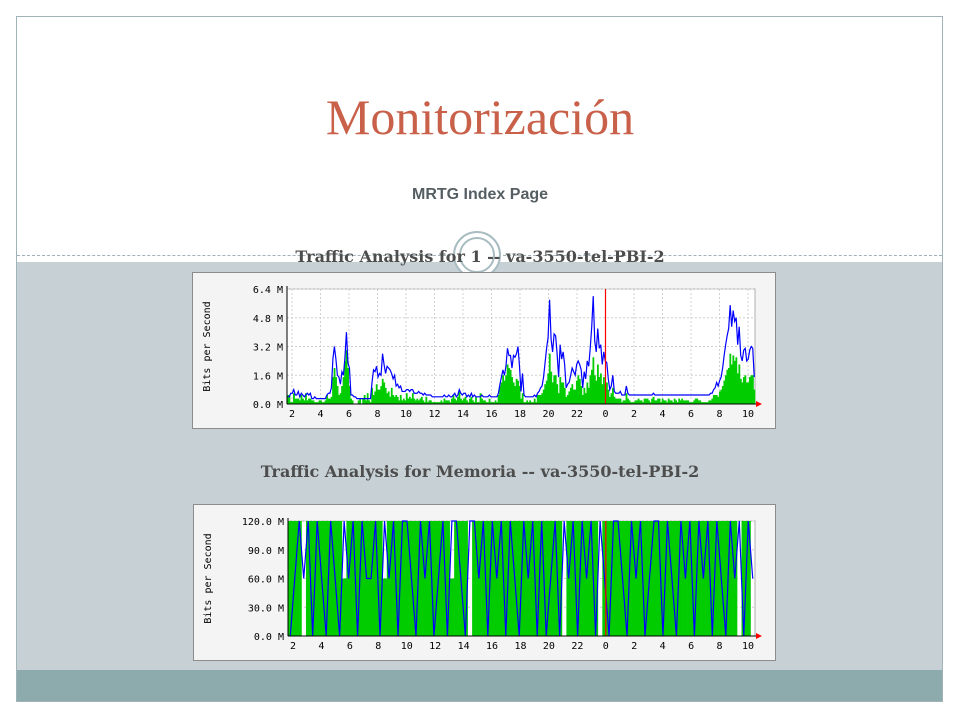 The image size is (960, 720). What do you see at coordinates (520, 646) in the screenshot?
I see `chart-2-x-tick-label: 18` at bounding box center [520, 646].